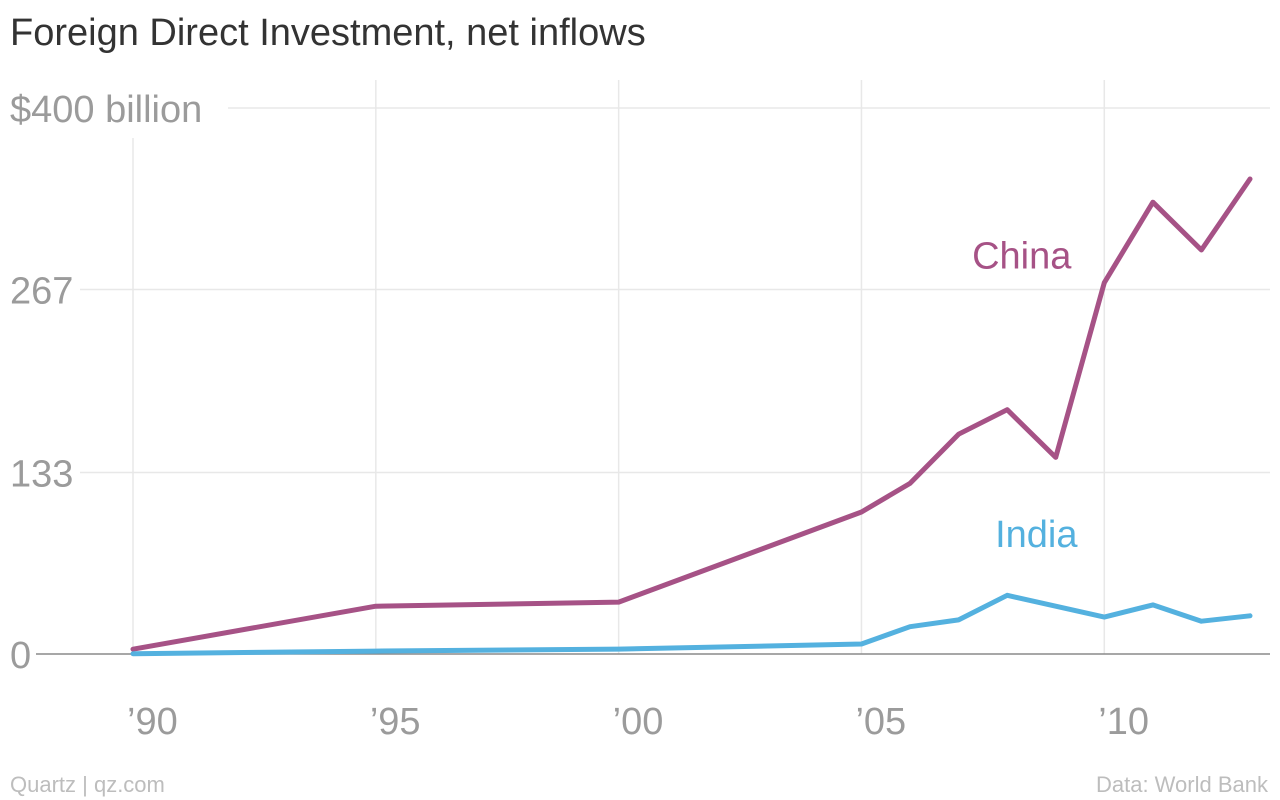 This screenshot has width=1280, height=800. Describe the element at coordinates (106, 110) in the screenshot. I see `y-tick-label: $400 billion` at that location.